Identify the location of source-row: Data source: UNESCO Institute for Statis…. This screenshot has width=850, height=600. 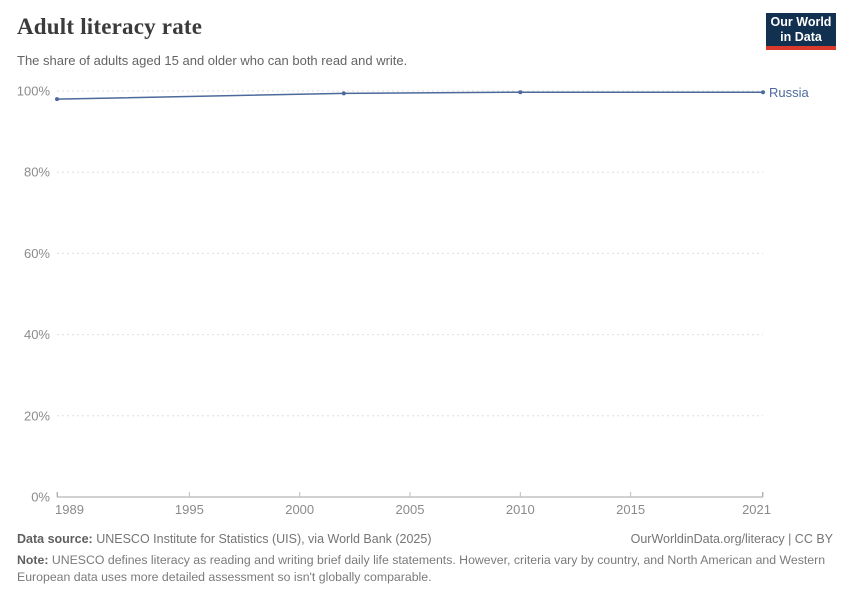
(425, 539).